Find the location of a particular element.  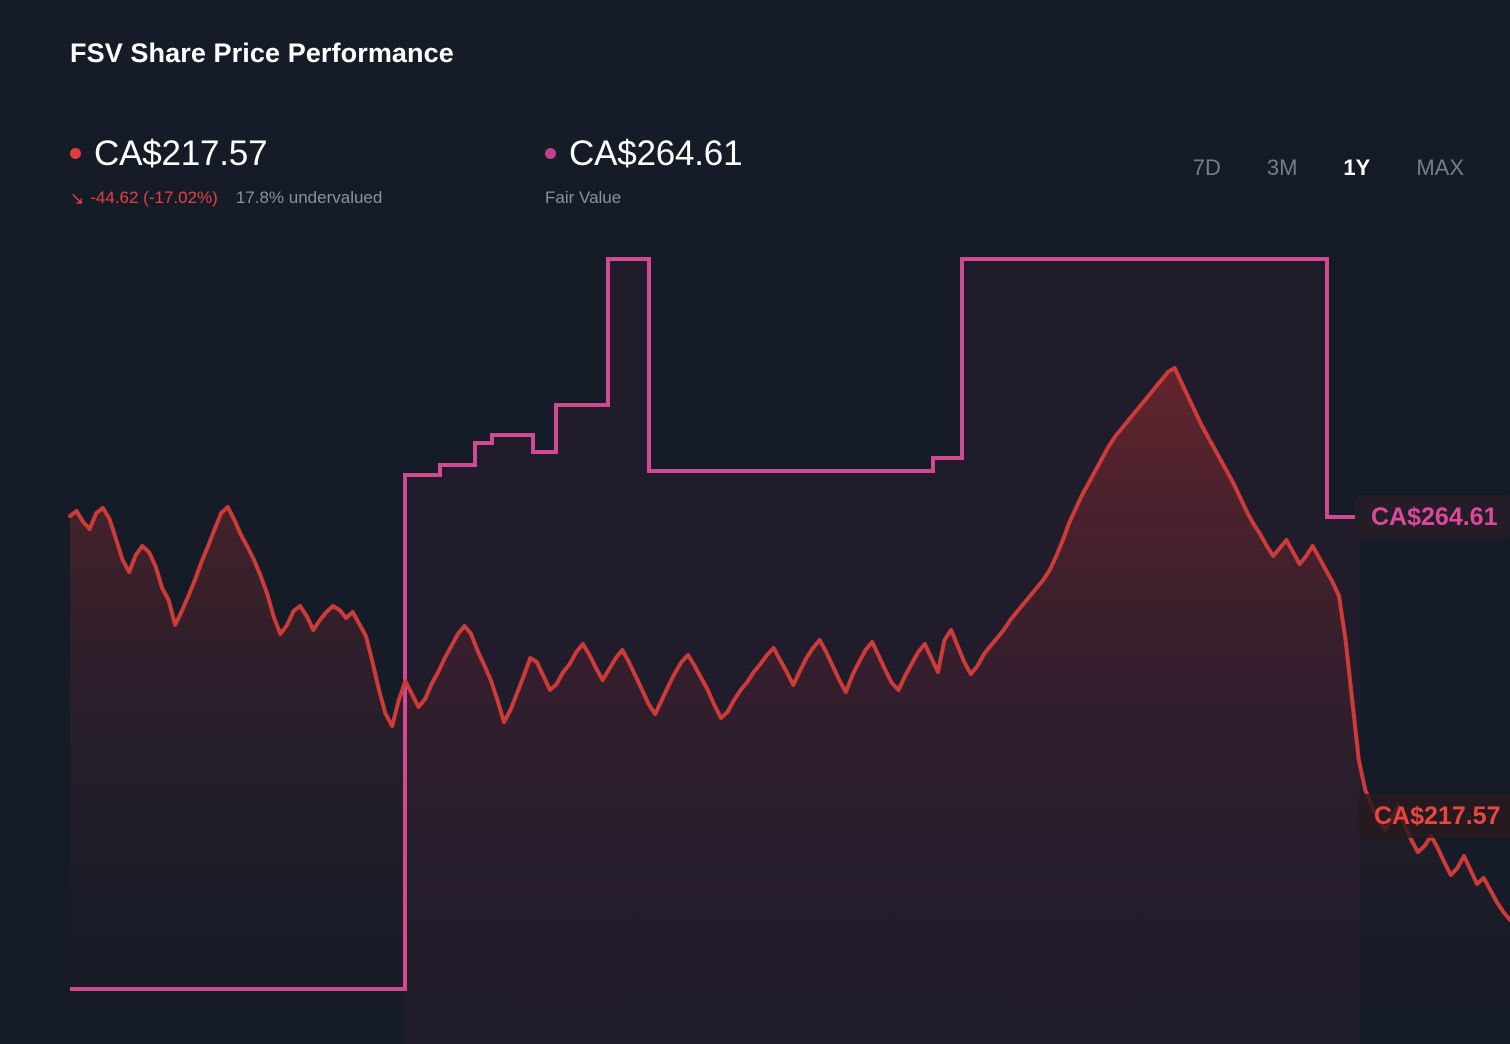

legend-item-fair-value: CA$264.61 Fair Value is located at coordinates (644, 169).